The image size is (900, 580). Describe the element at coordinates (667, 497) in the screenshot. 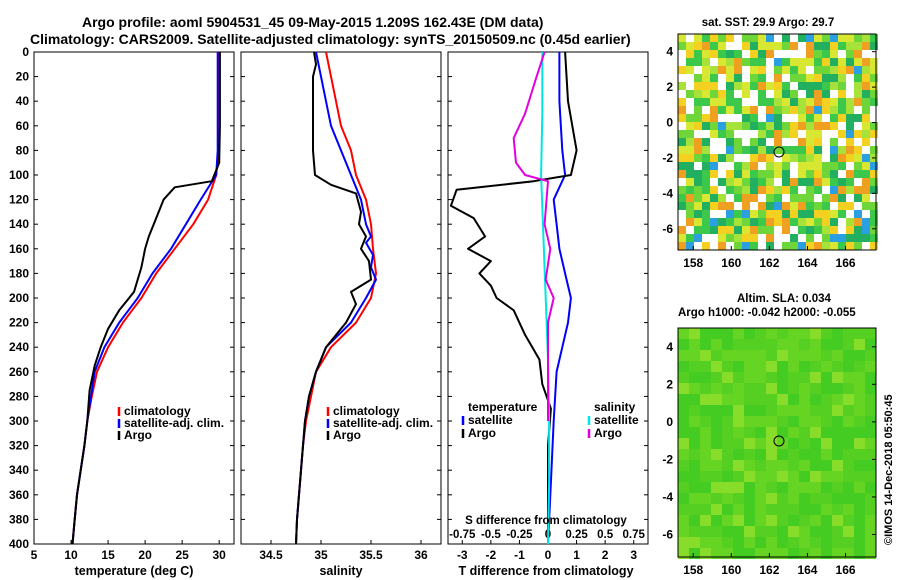

I see `map-lat-label: -4` at that location.